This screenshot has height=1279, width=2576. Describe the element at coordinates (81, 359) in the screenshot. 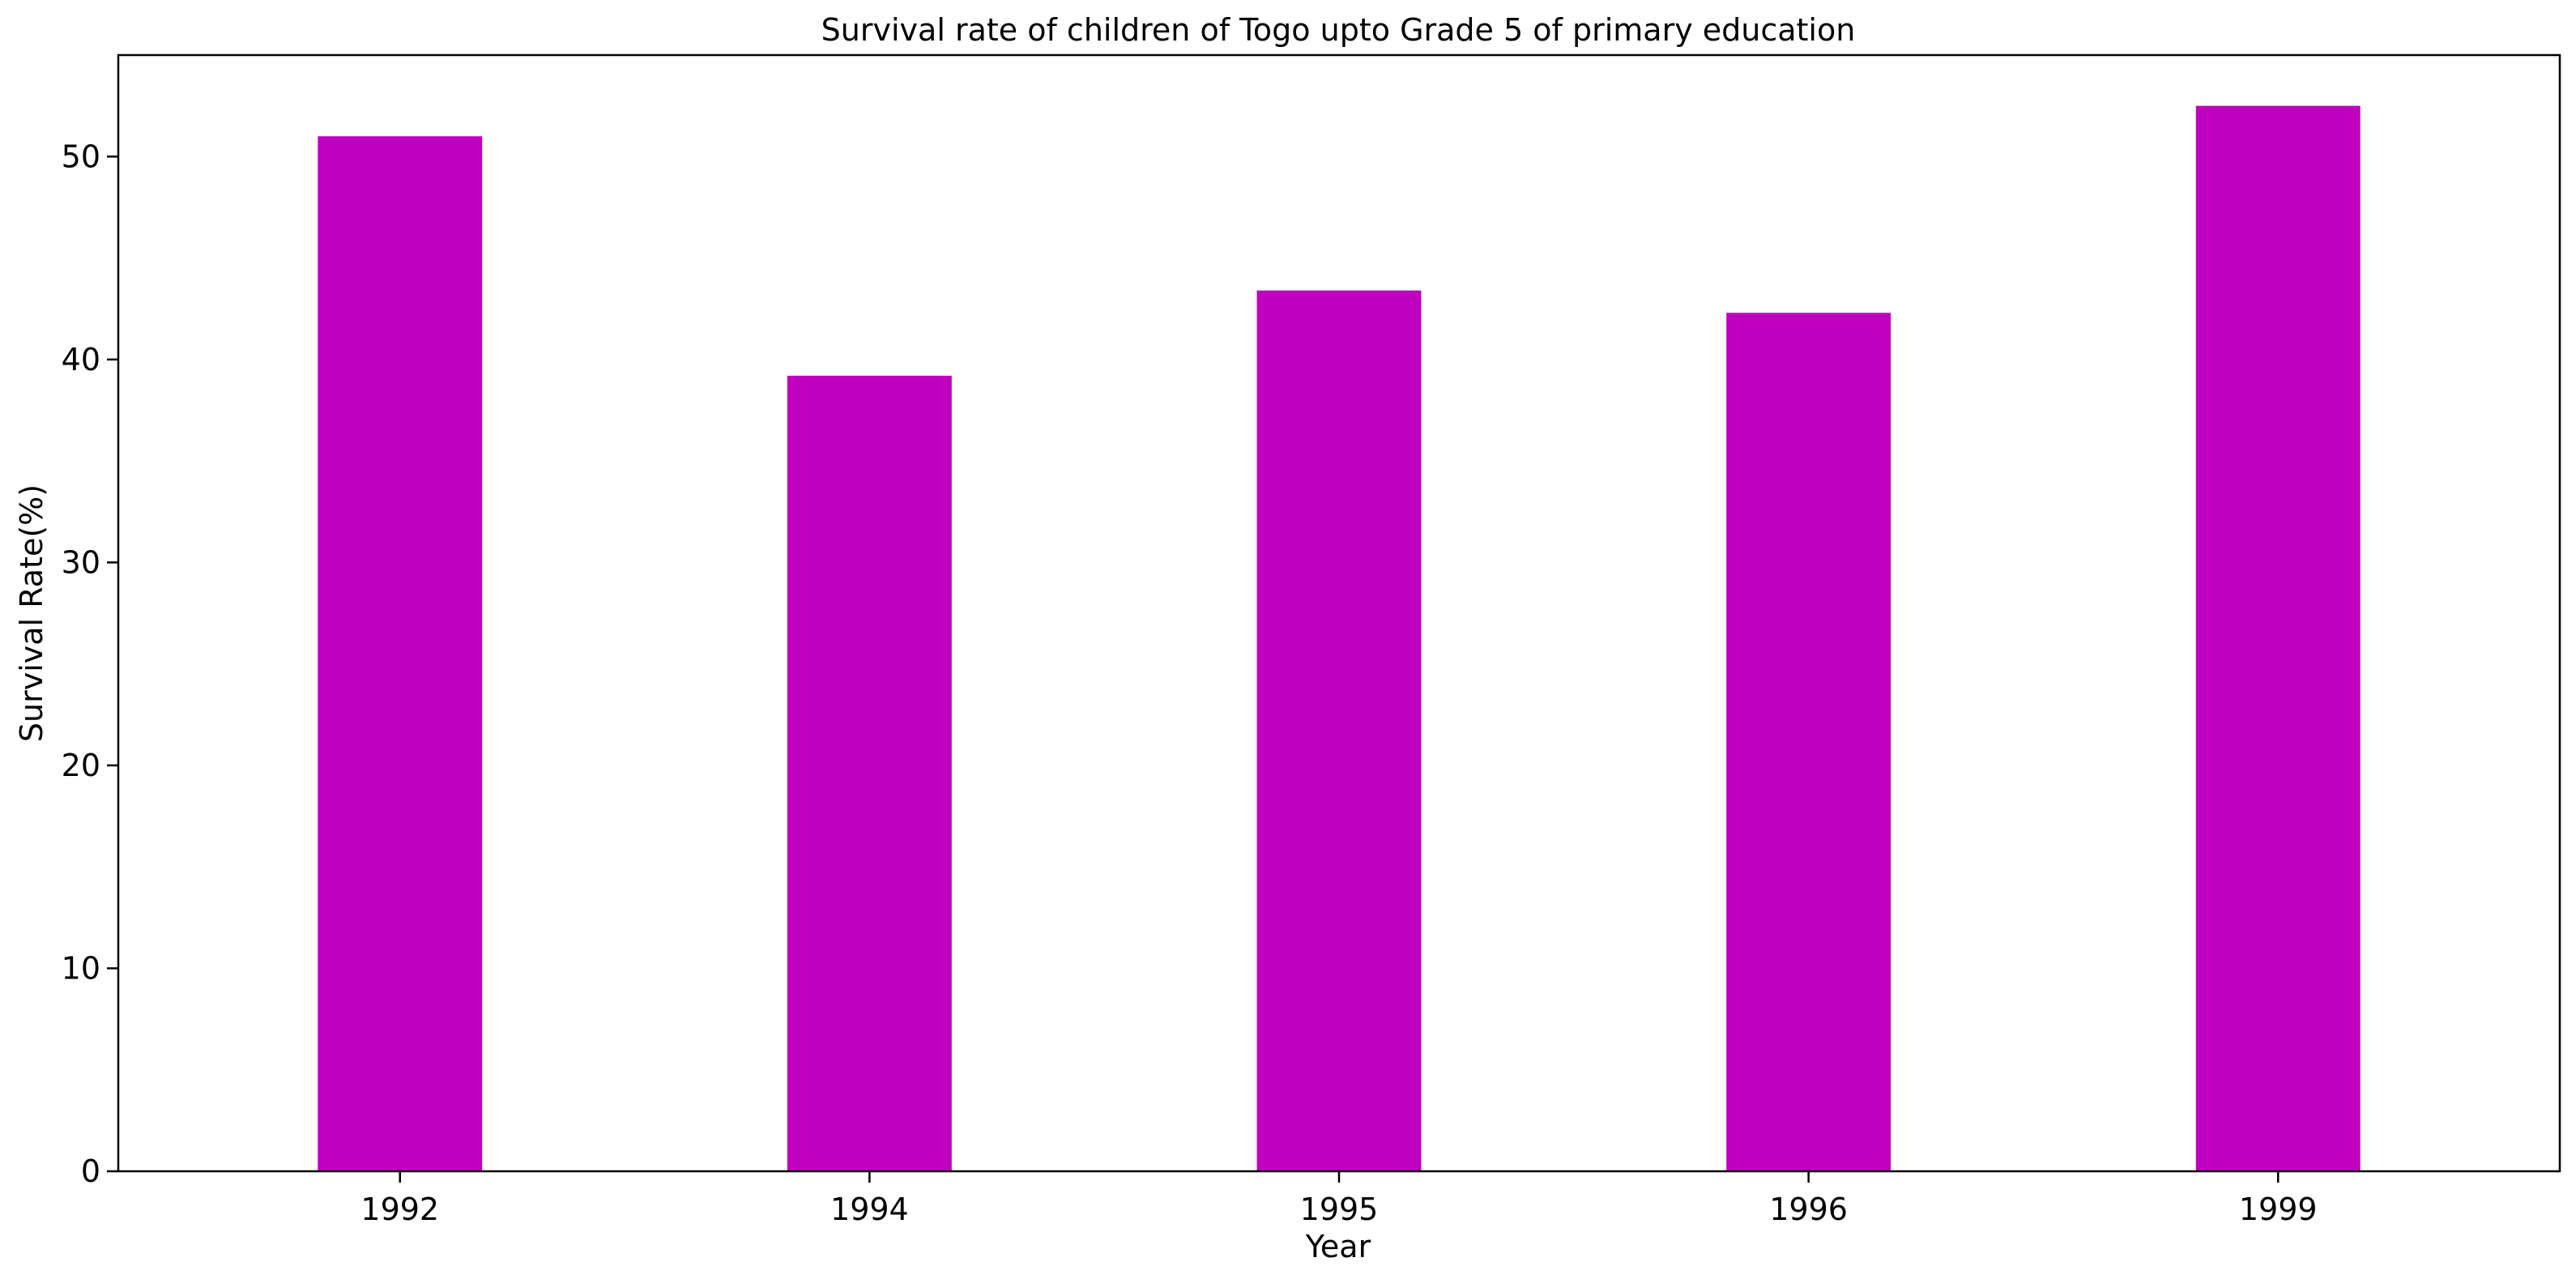

I see `y-tick-label-40: 40` at that location.